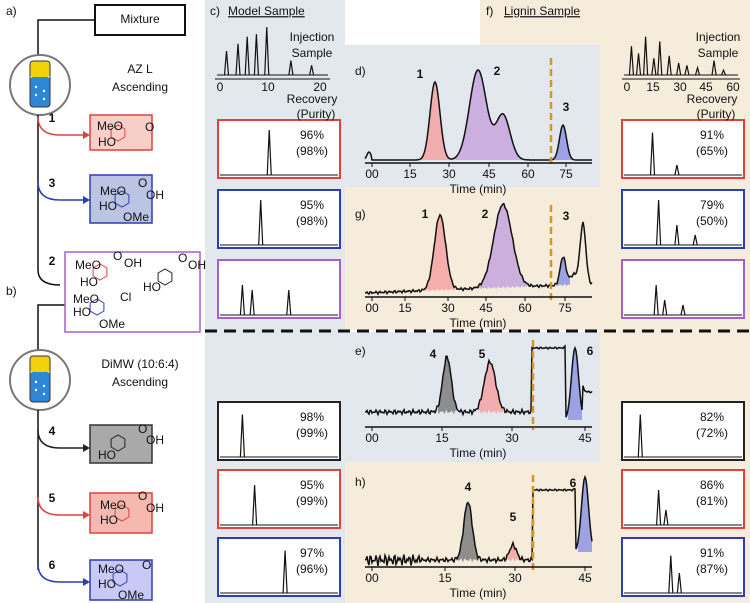 The width and height of the screenshot is (750, 603). What do you see at coordinates (372, 438) in the screenshot?
I see `x-tick-label: 00` at bounding box center [372, 438].